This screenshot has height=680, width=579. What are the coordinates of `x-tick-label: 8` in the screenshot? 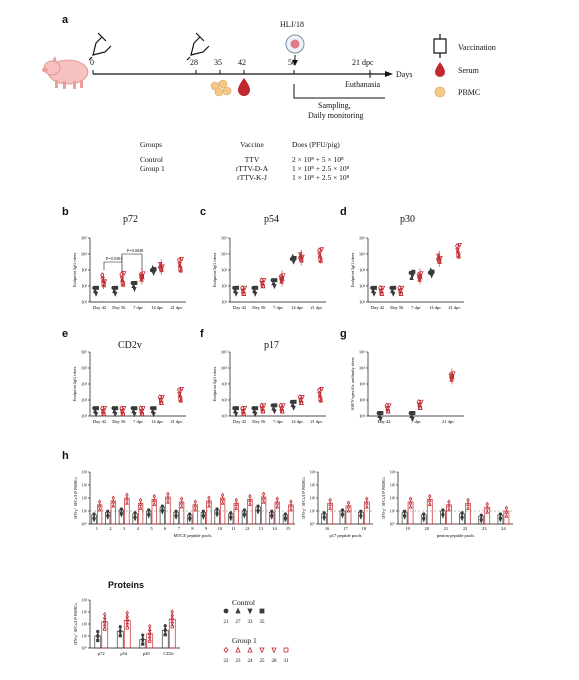 It's located at (192, 528).